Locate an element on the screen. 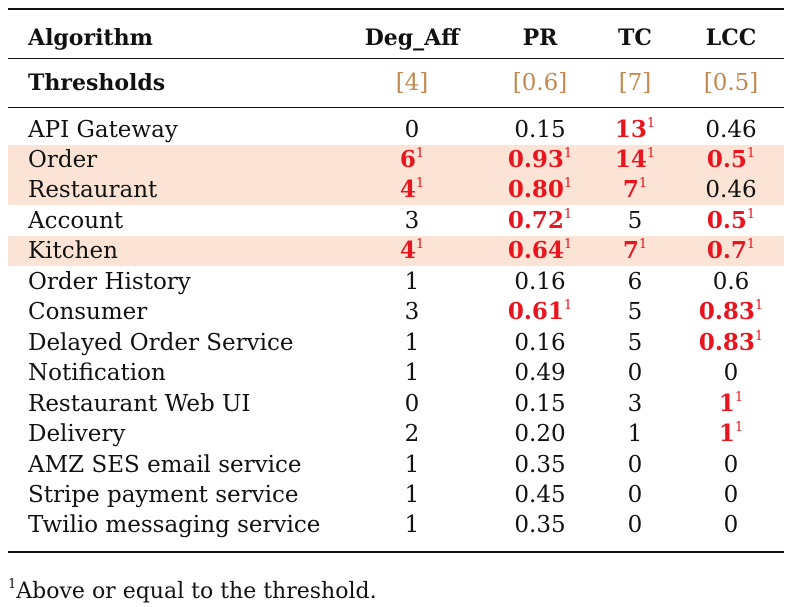 The image size is (792, 607). cell-pr: 0.641 is located at coordinates (540, 251).